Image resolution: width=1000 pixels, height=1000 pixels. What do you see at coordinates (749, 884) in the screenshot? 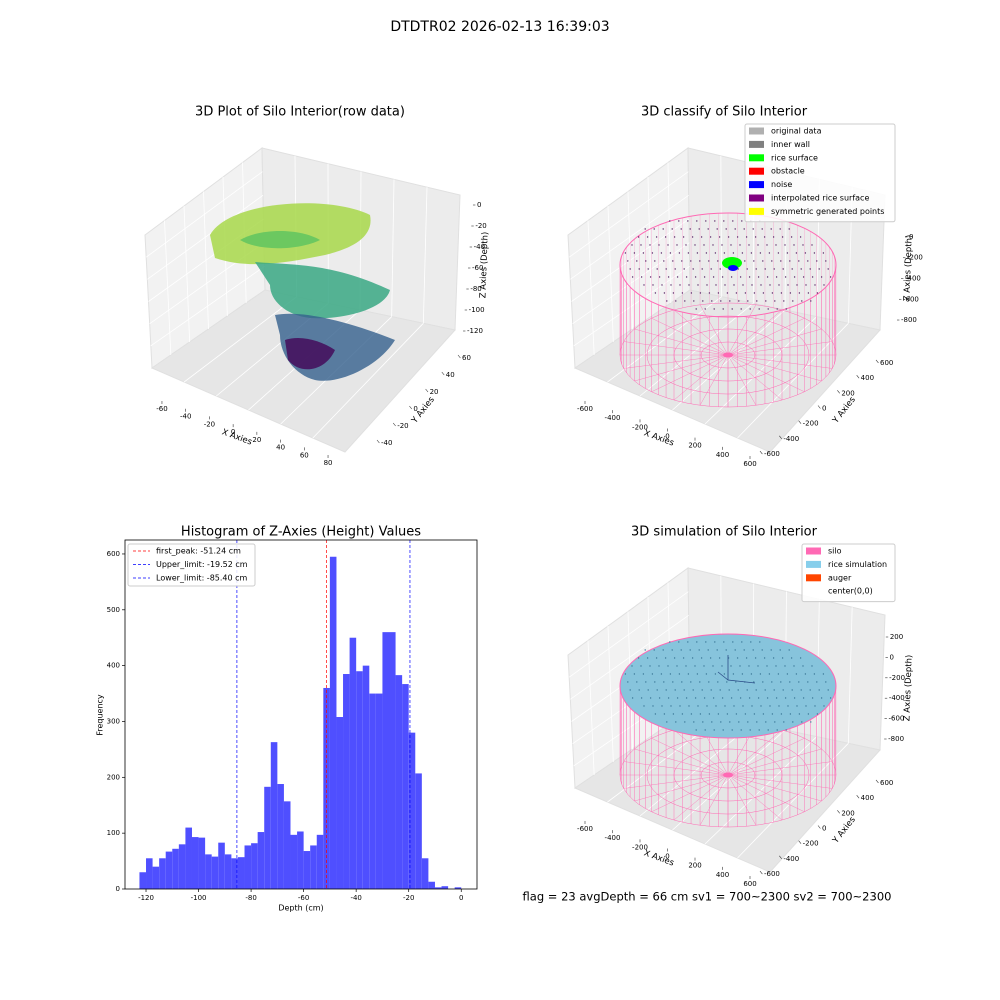
I see `x-tick-label: 600` at bounding box center [749, 884].